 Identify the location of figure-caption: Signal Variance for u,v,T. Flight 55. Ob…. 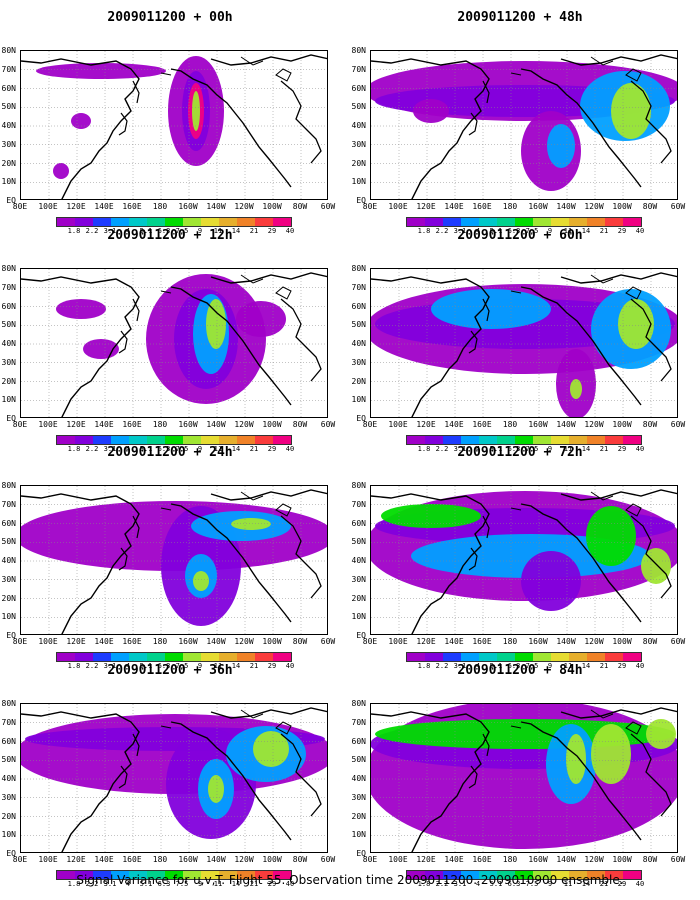
(350, 880).